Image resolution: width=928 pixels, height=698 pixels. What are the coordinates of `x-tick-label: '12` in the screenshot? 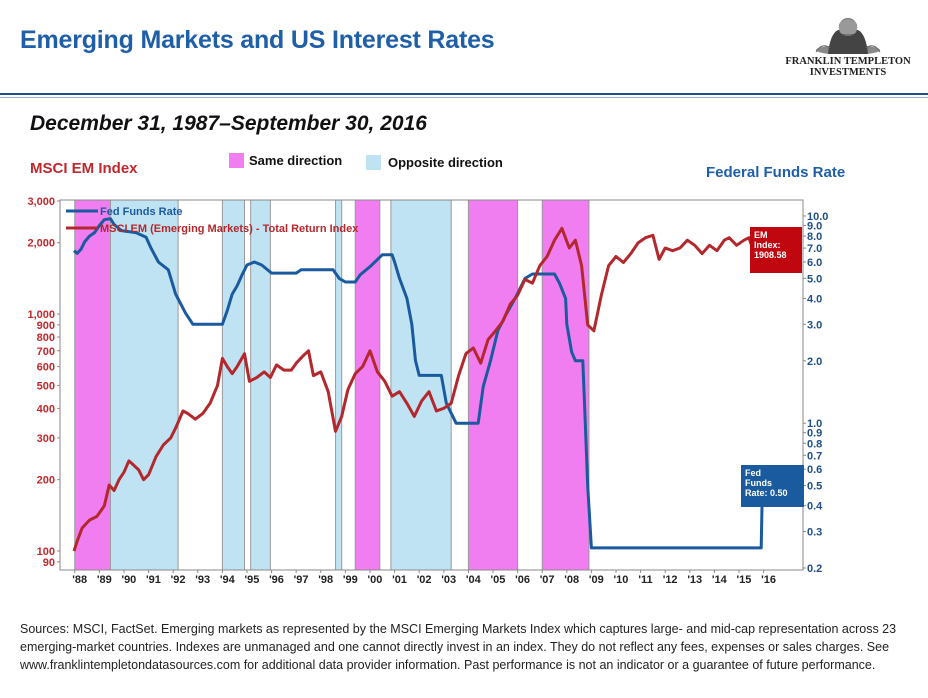 It's located at (670, 580).